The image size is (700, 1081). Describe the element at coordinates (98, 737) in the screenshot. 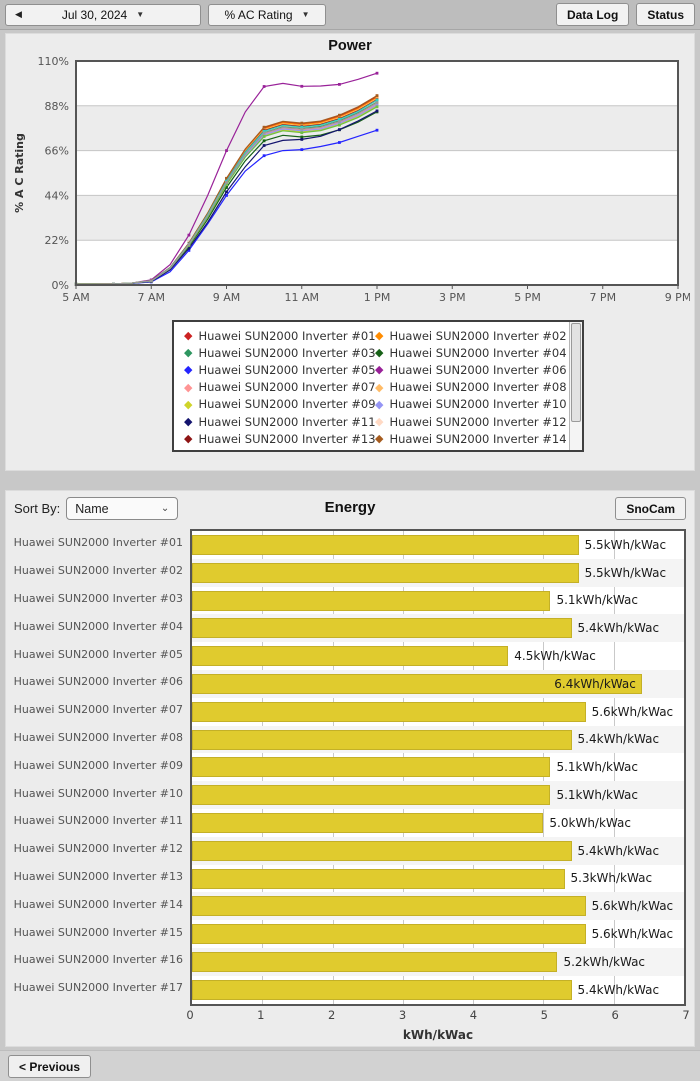

I see `energy-row-label: Huawei SUN2000 Inverter #08` at that location.